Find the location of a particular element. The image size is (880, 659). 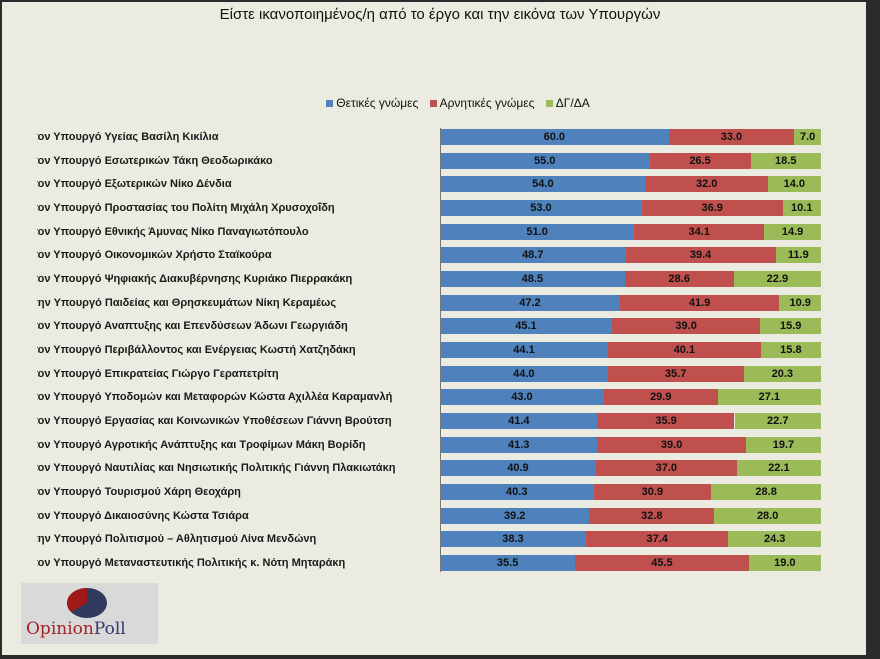

opinionpoll-logo: OpinionPoll is located at coordinates (89, 613).